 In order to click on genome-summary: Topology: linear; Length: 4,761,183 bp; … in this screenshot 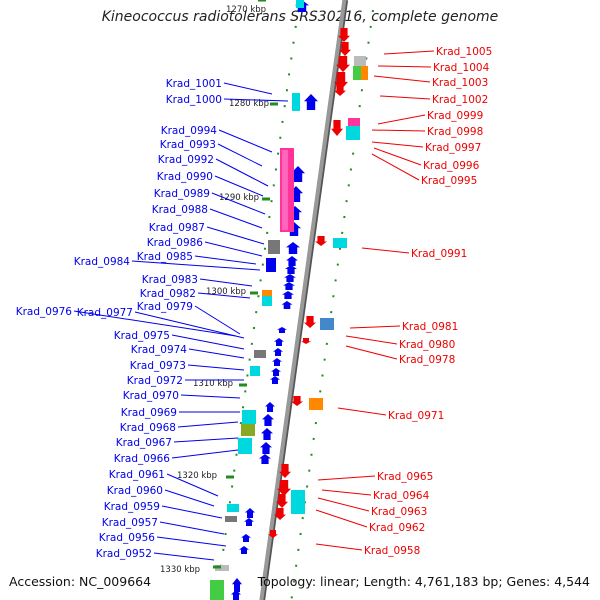, I will do `click(423, 581)`.